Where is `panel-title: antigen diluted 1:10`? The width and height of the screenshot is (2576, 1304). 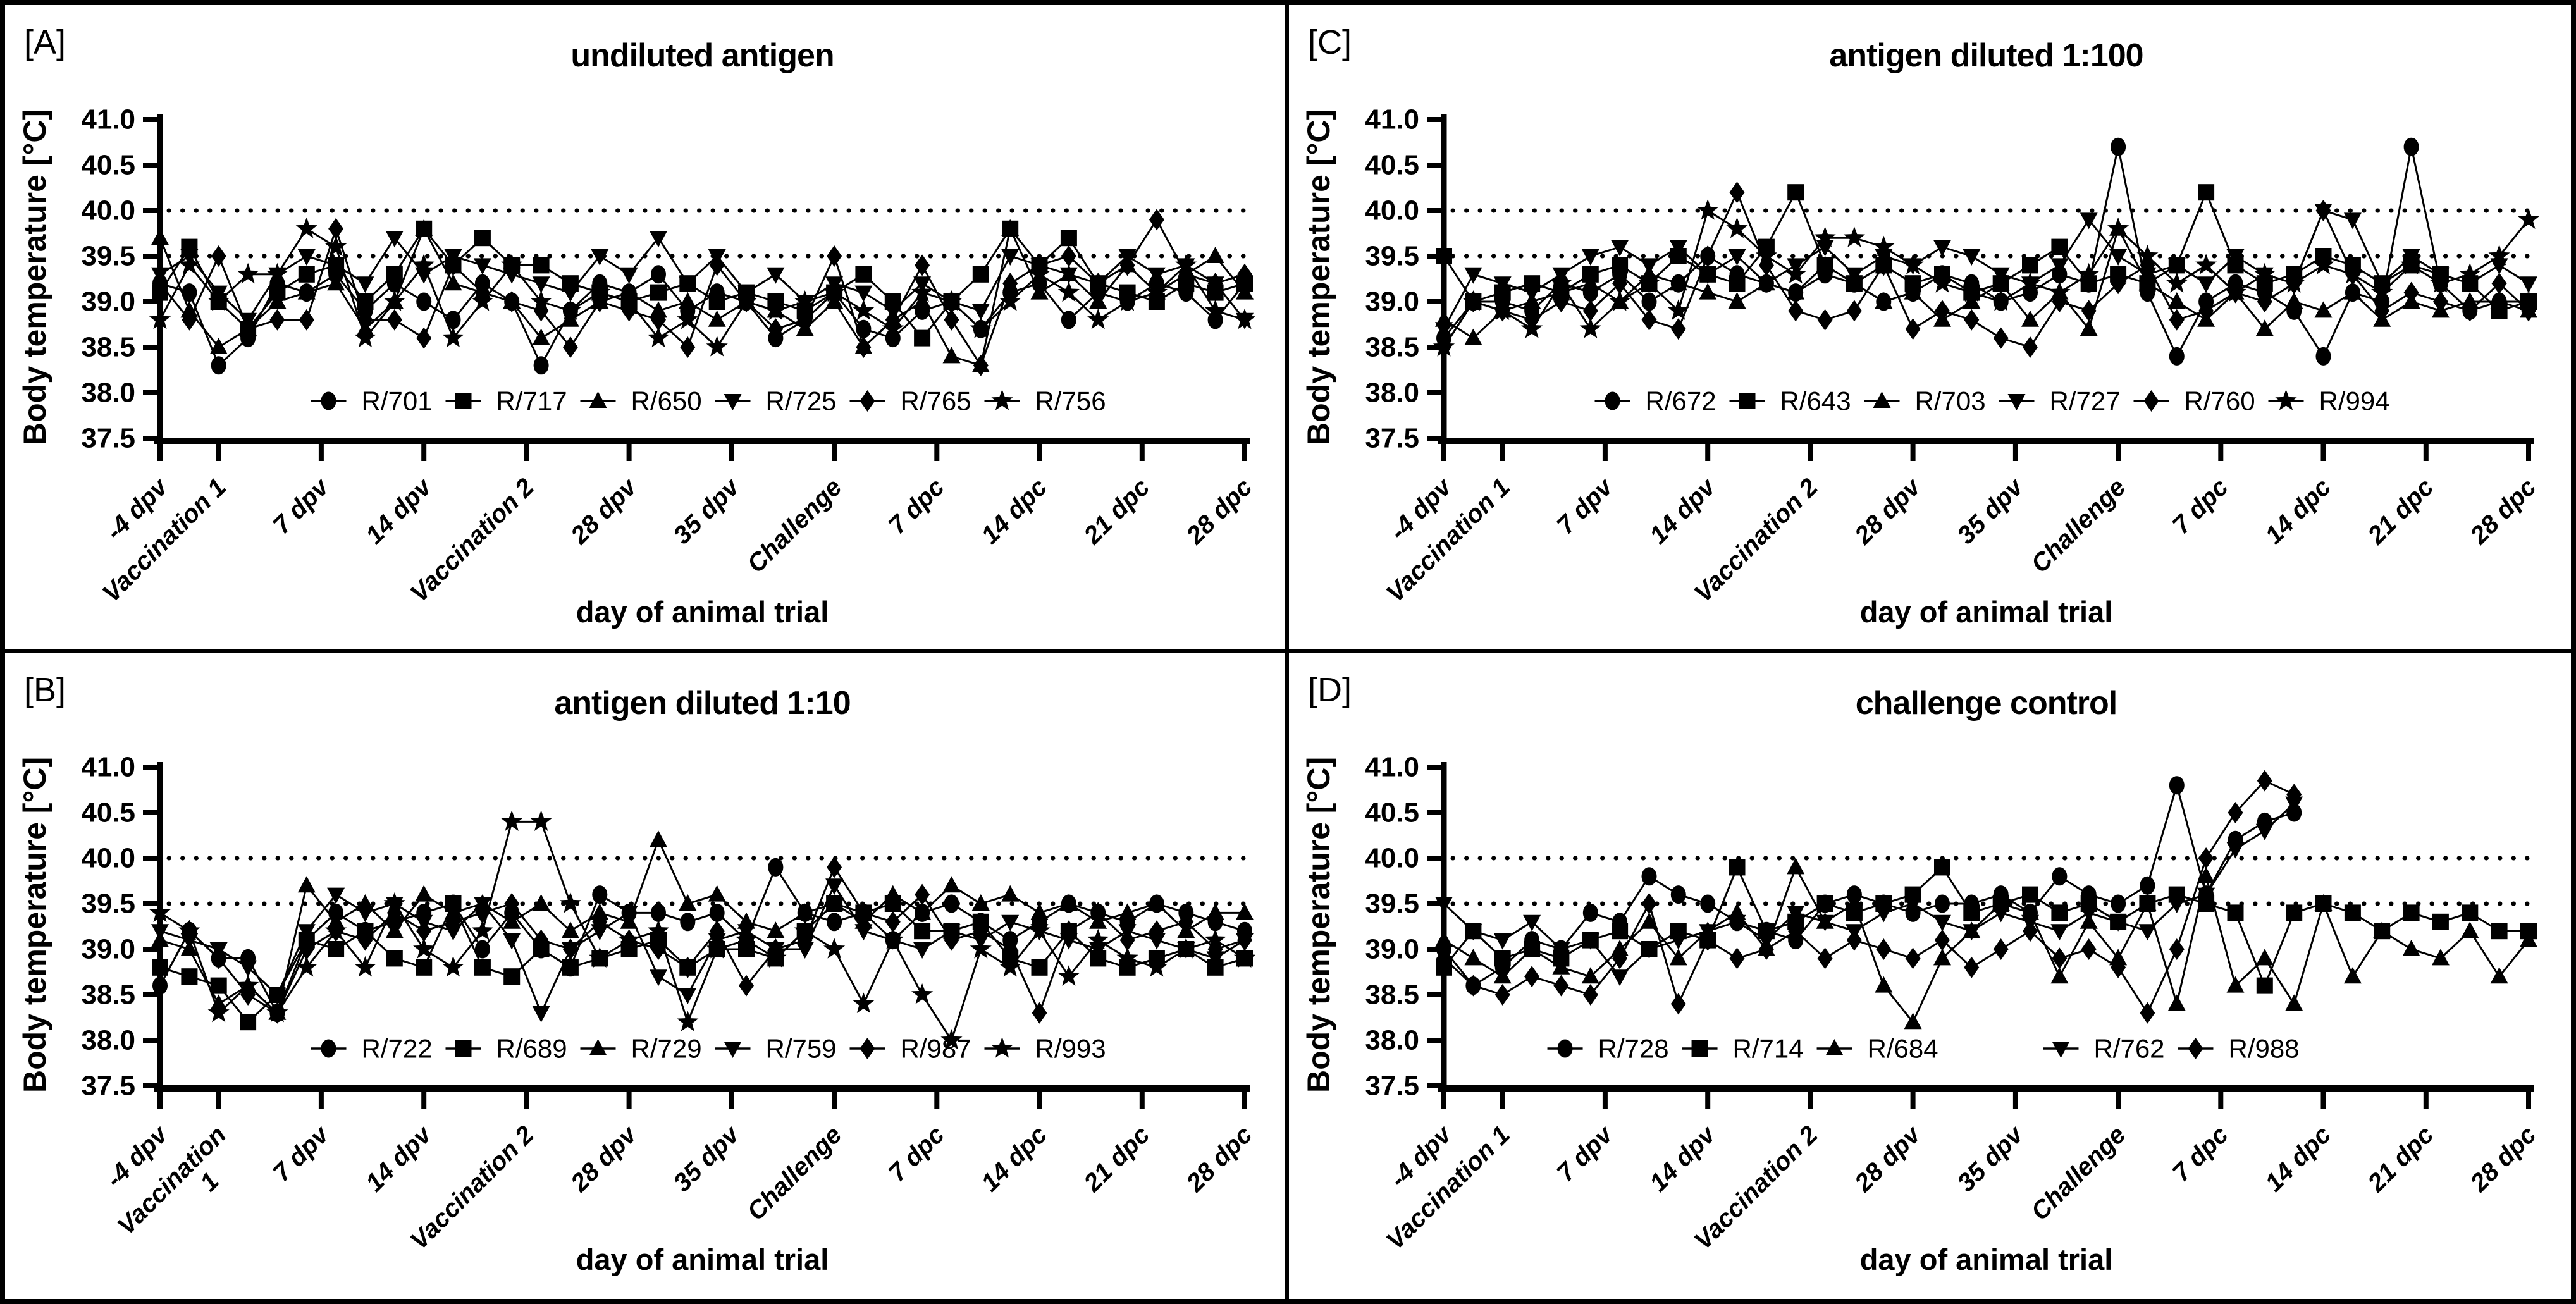
panel-title: antigen diluted 1:10 is located at coordinates (702, 703).